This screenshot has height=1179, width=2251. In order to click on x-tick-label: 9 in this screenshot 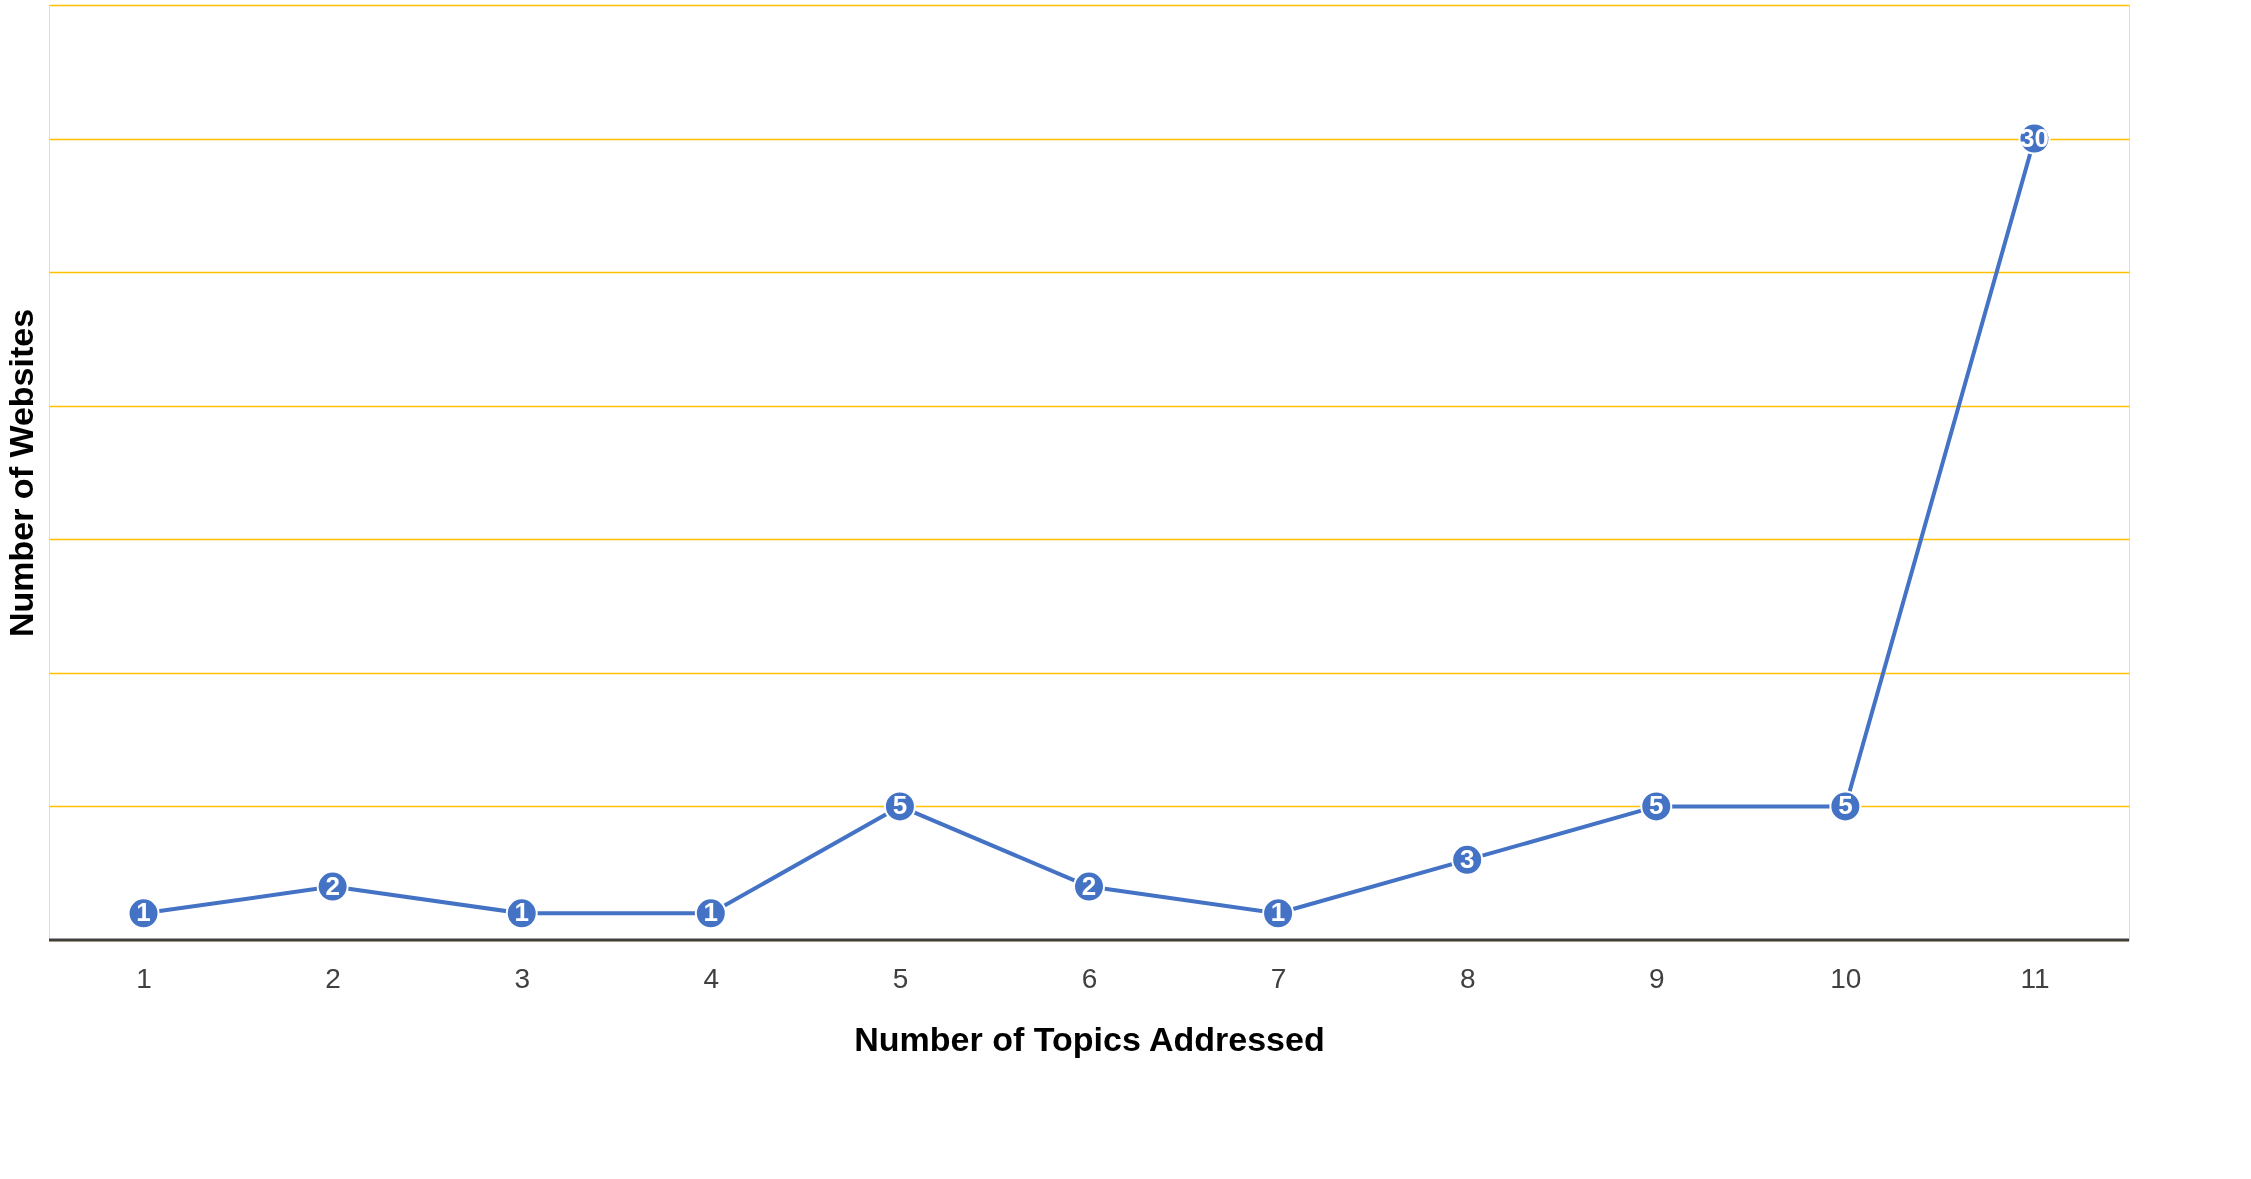, I will do `click(1656, 978)`.